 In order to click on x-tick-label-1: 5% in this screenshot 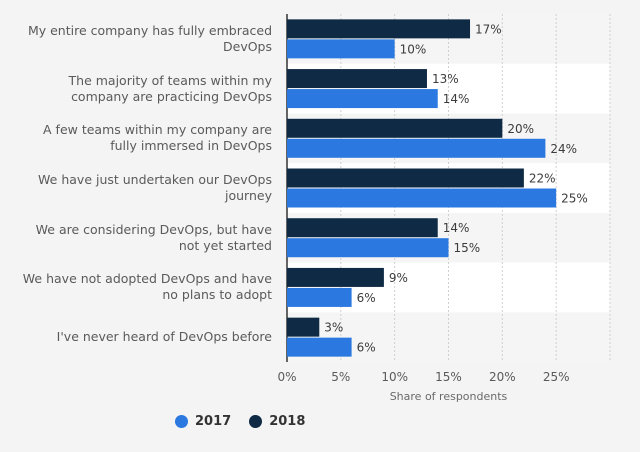, I will do `click(340, 377)`.